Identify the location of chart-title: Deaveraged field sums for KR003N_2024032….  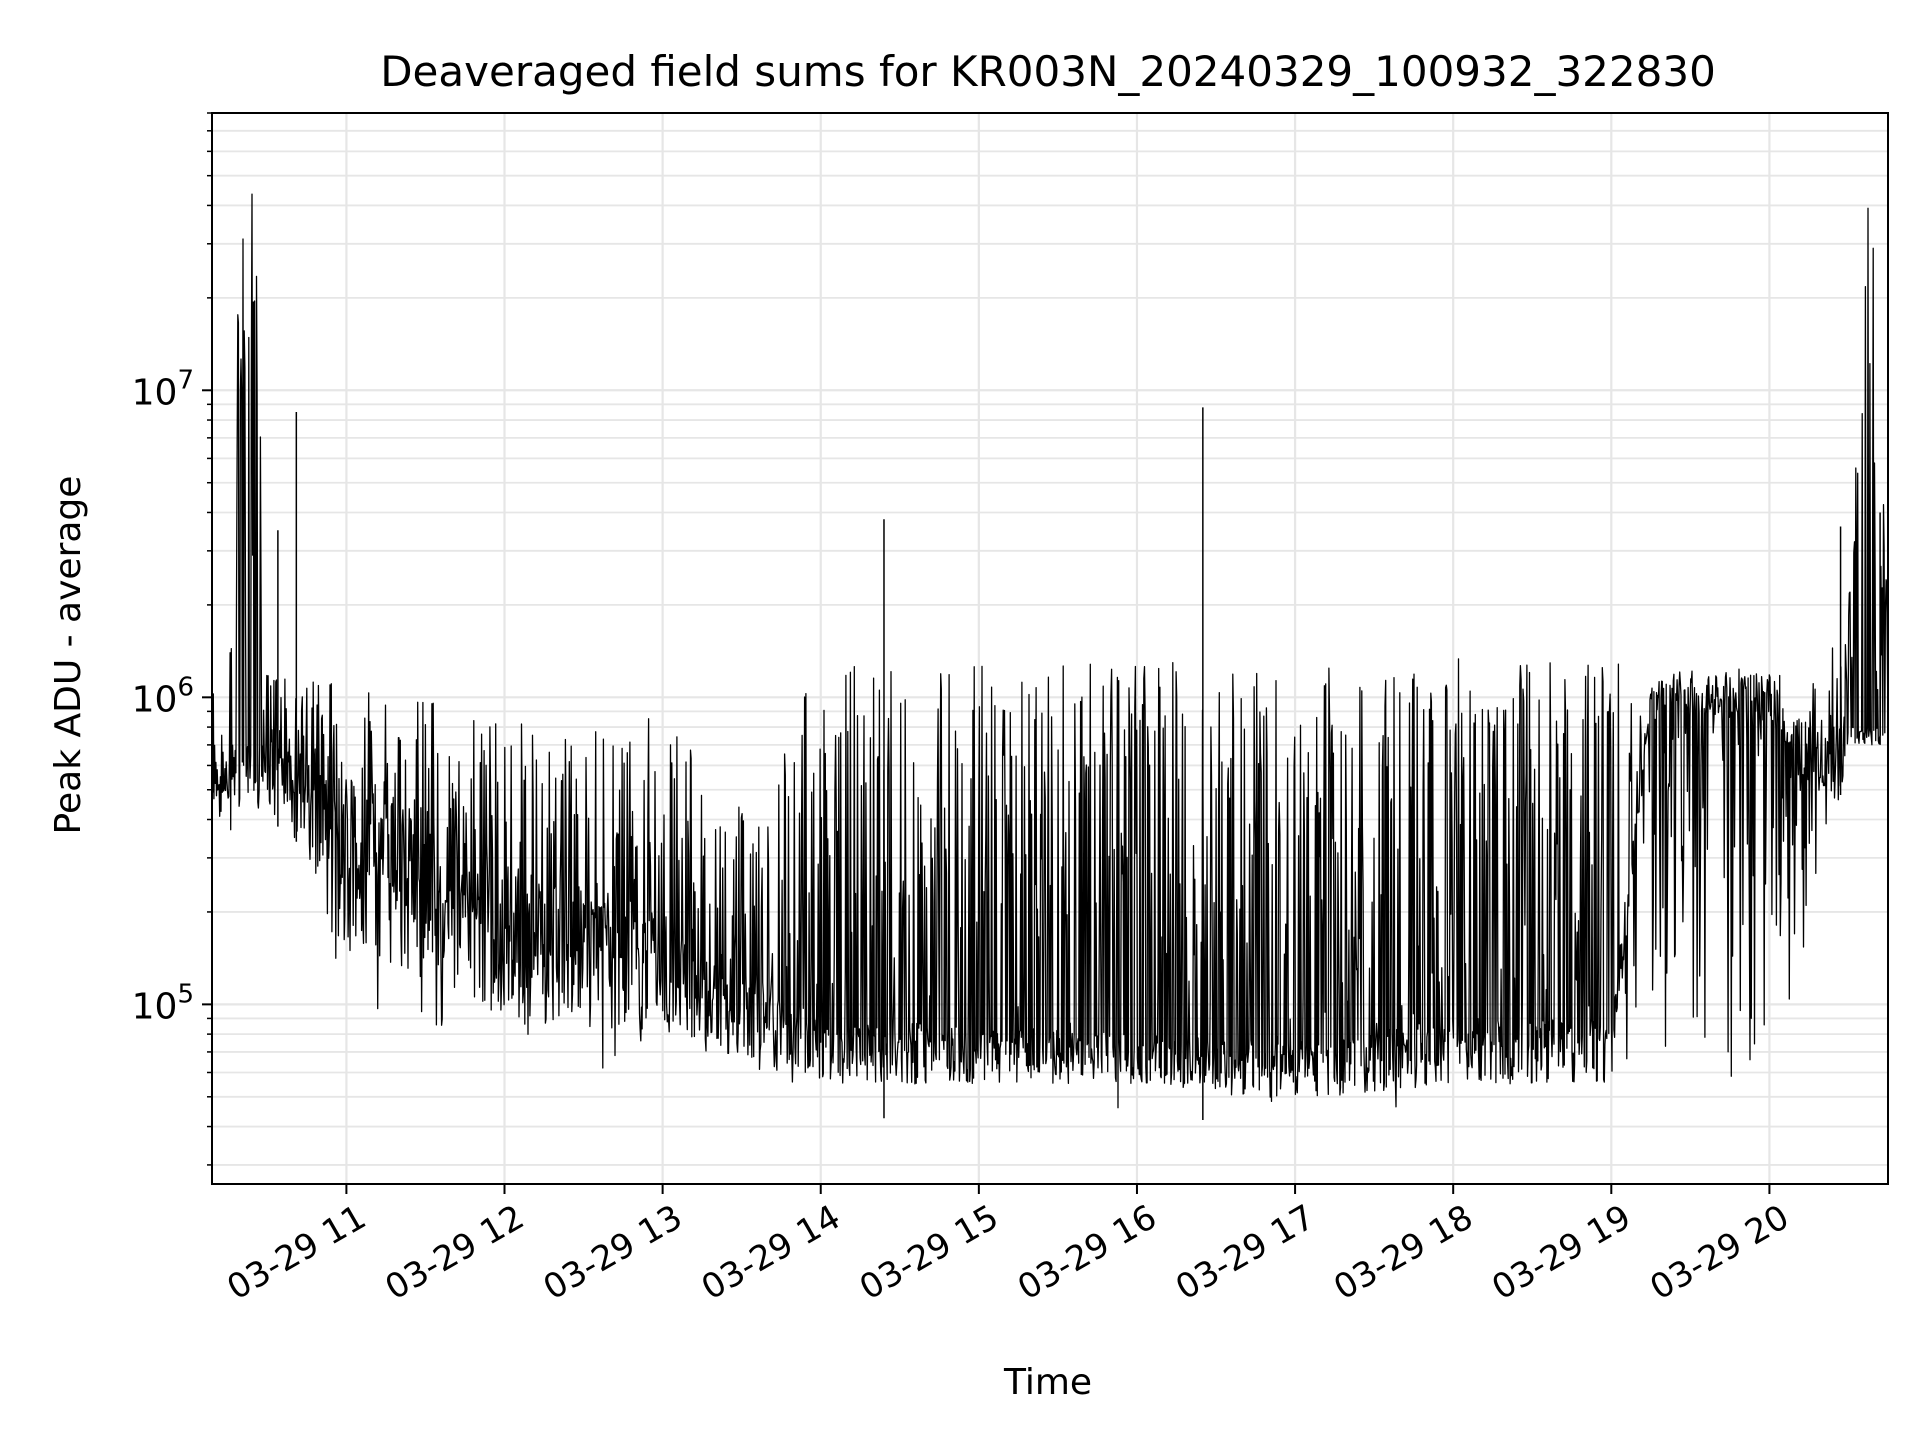
(1048, 71).